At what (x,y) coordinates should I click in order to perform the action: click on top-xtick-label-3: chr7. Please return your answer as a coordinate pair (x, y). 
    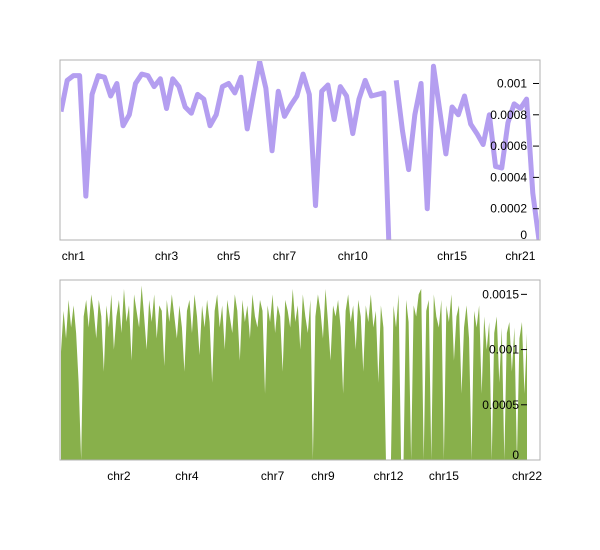
    Looking at the image, I should click on (285, 256).